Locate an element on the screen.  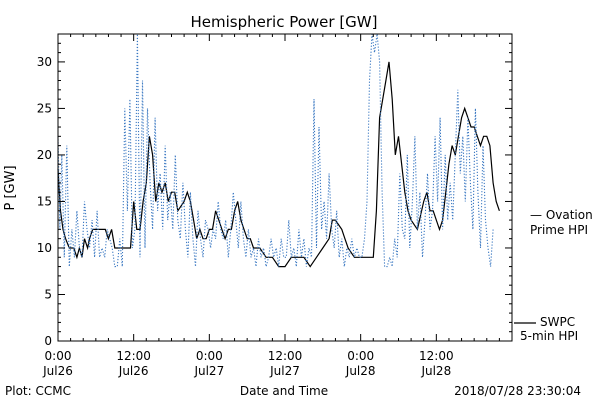
footer-timestamp: 2018/07/28 23:30:04 is located at coordinates (517, 391).